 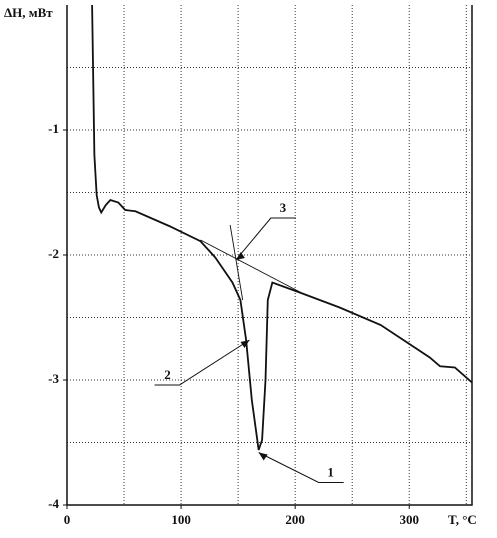 What do you see at coordinates (283, 207) in the screenshot?
I see `annotation: 3` at bounding box center [283, 207].